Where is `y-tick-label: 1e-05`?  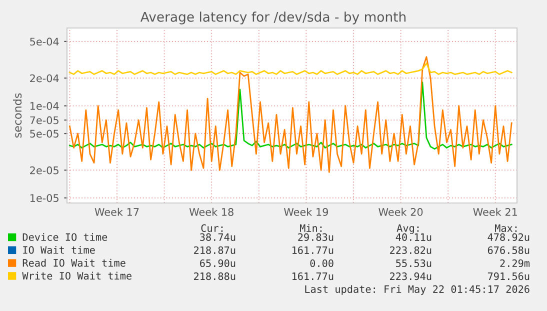 y-tick-label: 1e-05 is located at coordinates (44, 198).